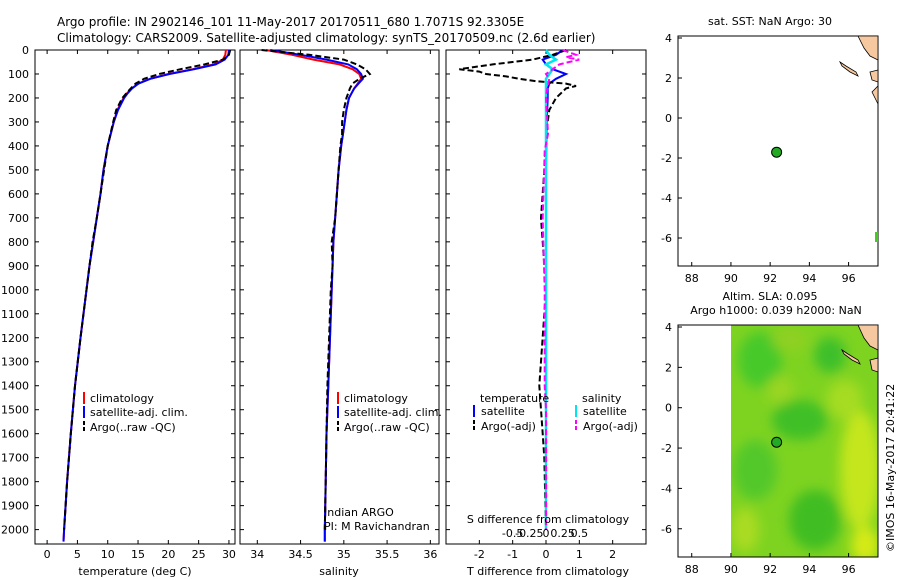 This screenshot has width=900, height=580. I want to click on top-tick-label: -0.5, so click(512, 533).